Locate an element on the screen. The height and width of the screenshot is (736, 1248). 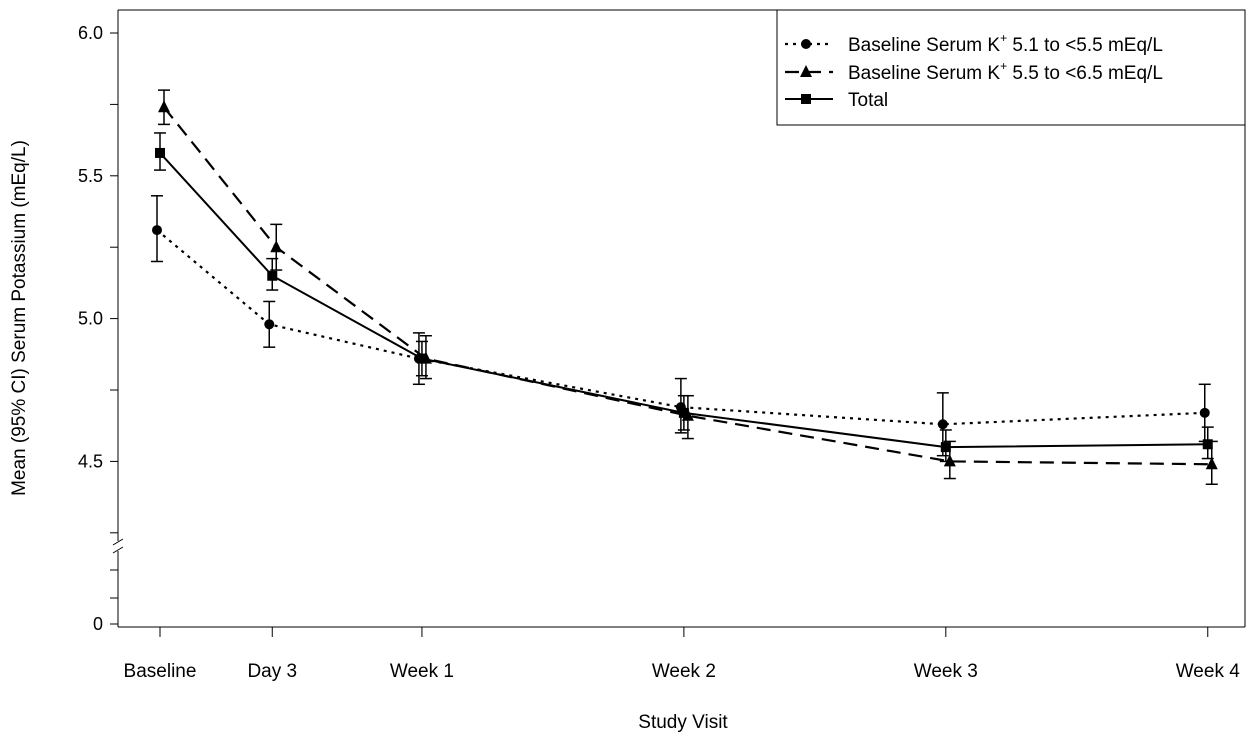
y-tick-label: 4.5 is located at coordinates (90, 461).